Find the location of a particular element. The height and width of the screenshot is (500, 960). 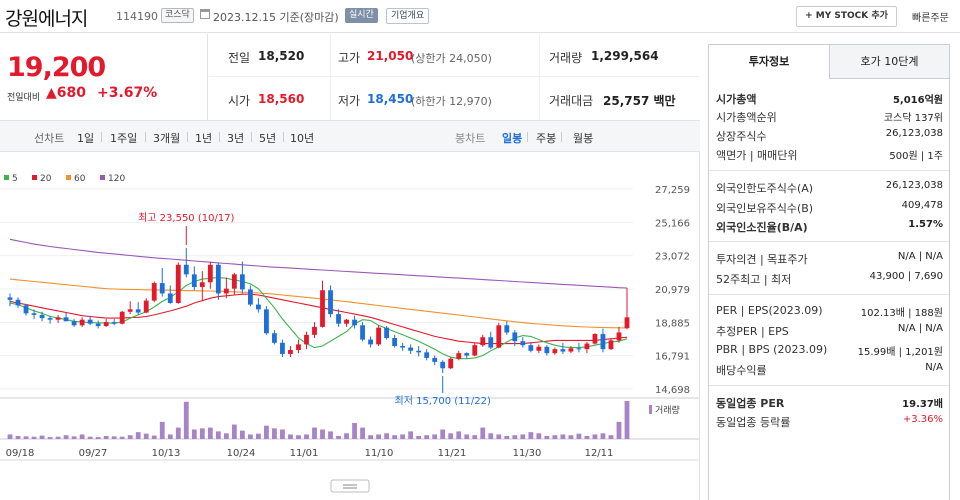

shares-row: 상장주식수 26,123,038 is located at coordinates (829, 135).